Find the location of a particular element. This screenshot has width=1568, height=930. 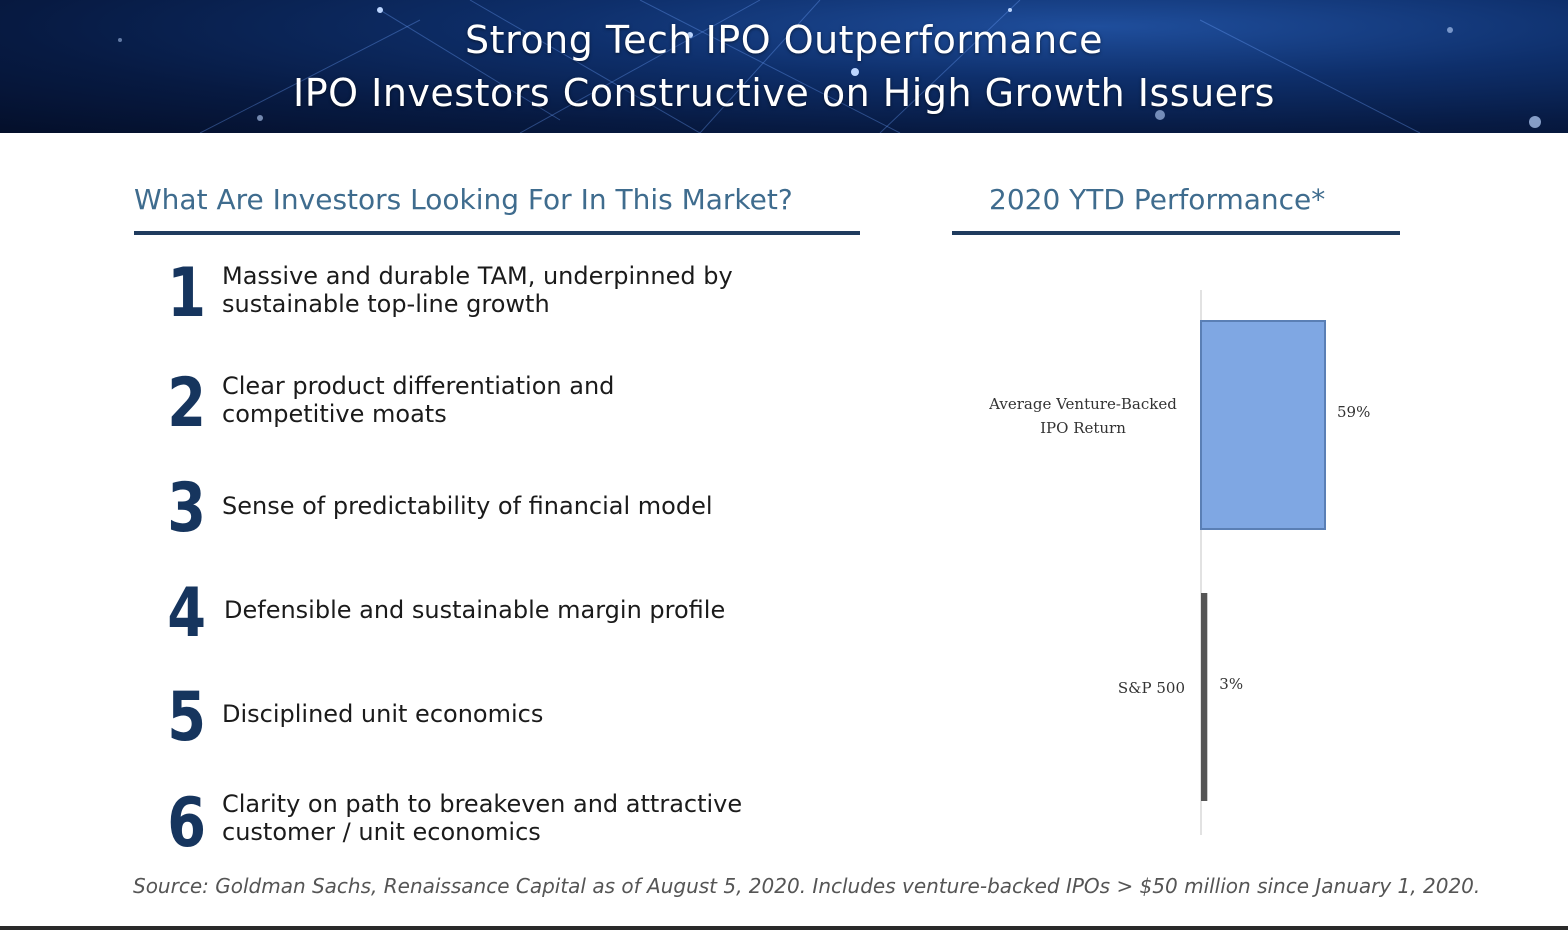

value-label: 3% is located at coordinates (1231, 684).